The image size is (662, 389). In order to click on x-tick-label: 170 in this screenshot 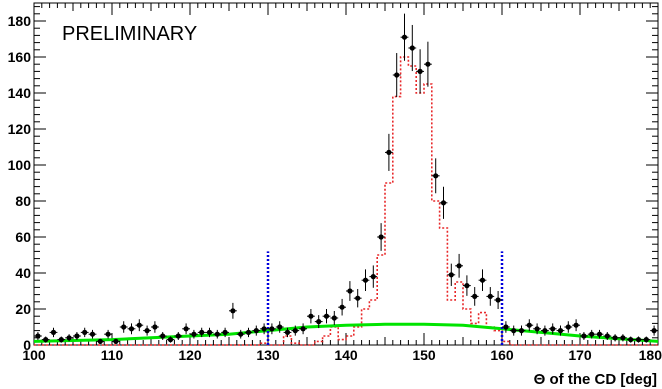, I will do `click(580, 355)`.